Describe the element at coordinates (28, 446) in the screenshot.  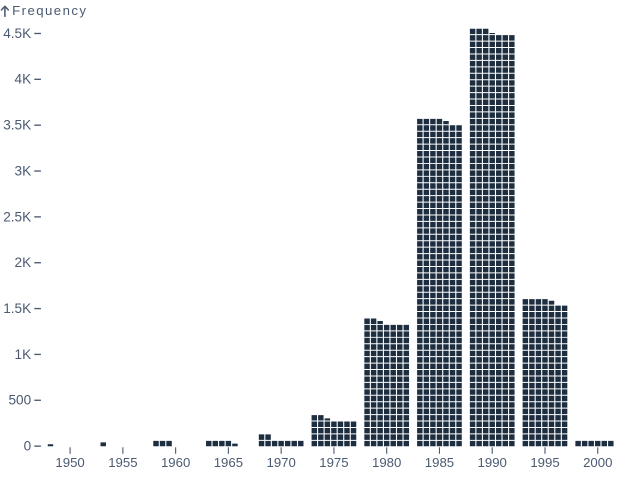
I see `svg-text: 0` at that location.